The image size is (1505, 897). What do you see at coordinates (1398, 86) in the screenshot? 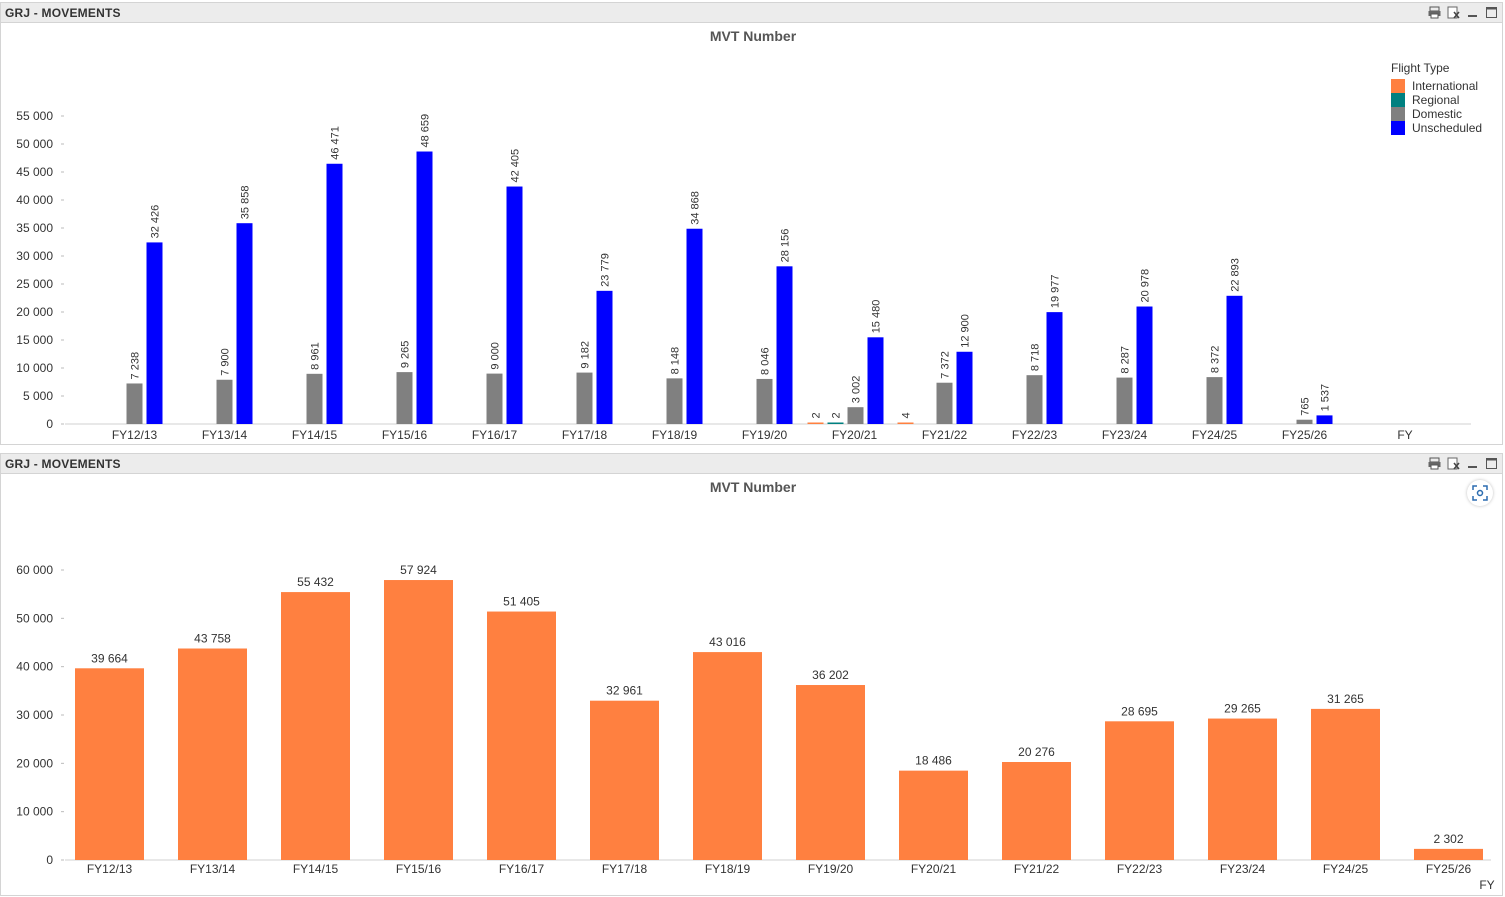
I see `legend-swatch-international` at bounding box center [1398, 86].